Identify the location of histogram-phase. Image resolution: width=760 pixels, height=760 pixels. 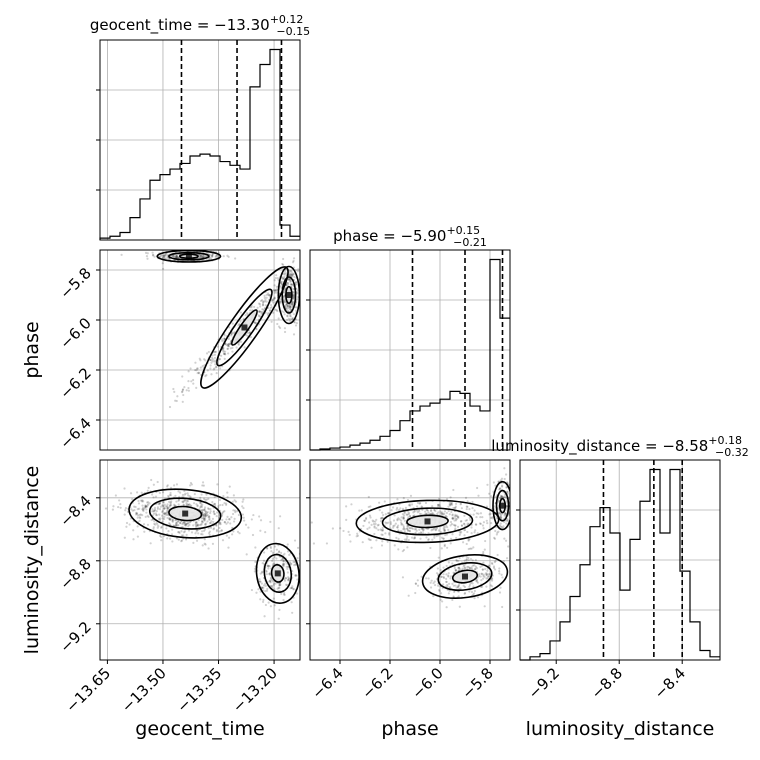
(410, 354).